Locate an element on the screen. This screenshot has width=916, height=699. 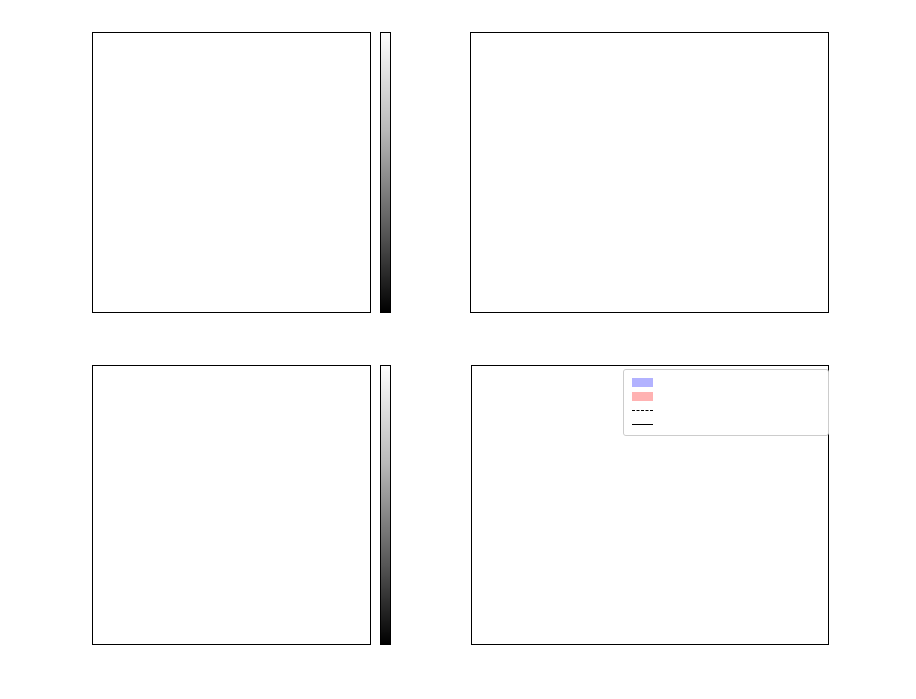
legend-swatch-solid-line is located at coordinates (642, 424).